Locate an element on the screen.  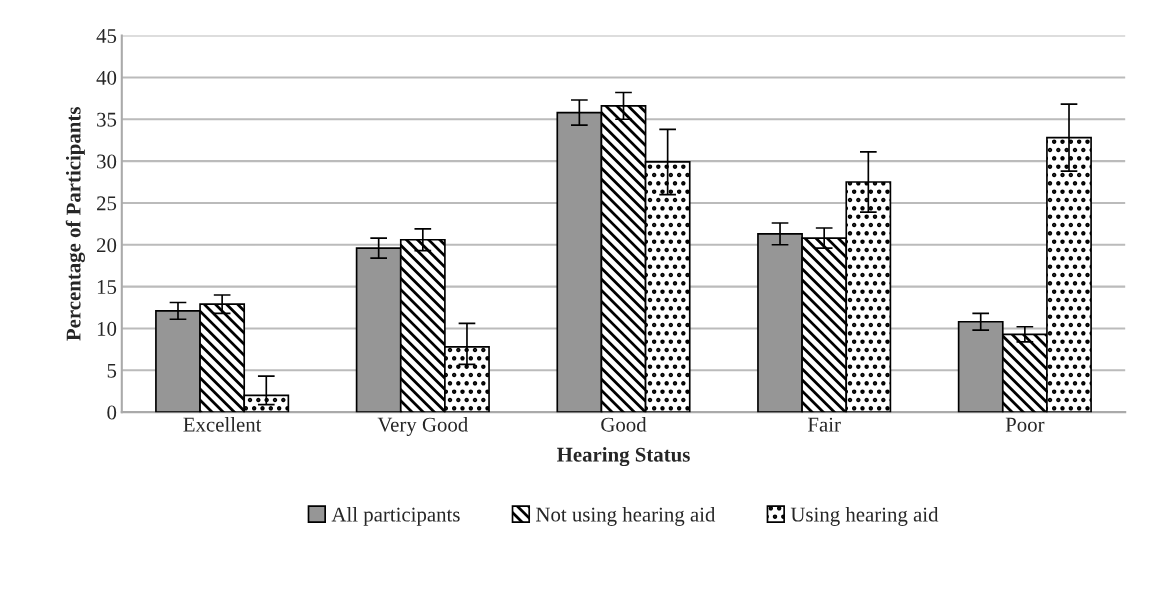
y-tick-label: 5 is located at coordinates (112, 370).